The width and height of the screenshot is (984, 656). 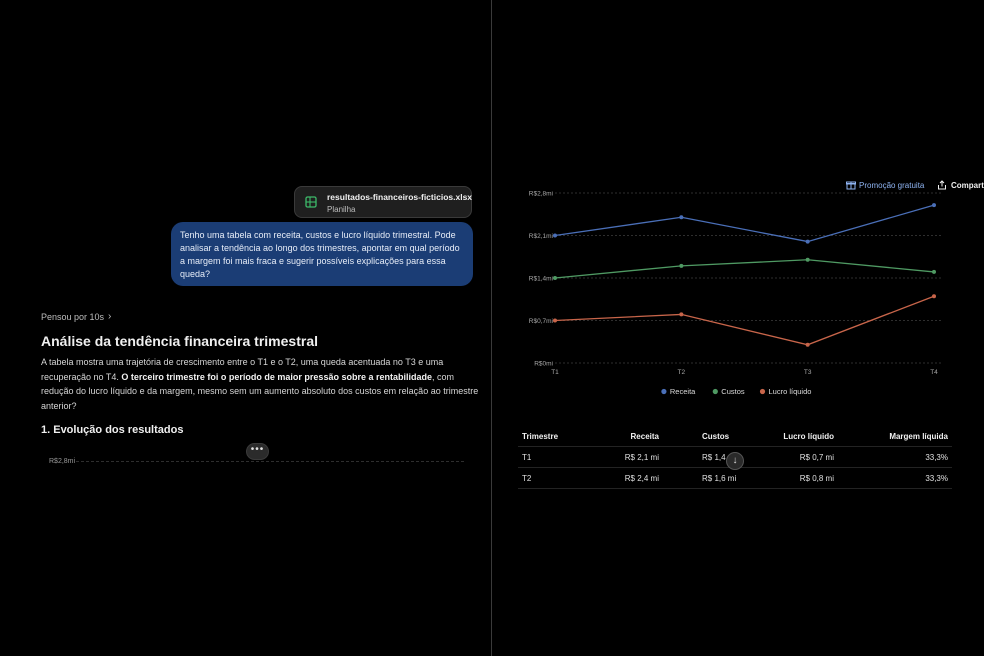 What do you see at coordinates (967, 185) in the screenshot?
I see `share-label: Comparti` at bounding box center [967, 185].